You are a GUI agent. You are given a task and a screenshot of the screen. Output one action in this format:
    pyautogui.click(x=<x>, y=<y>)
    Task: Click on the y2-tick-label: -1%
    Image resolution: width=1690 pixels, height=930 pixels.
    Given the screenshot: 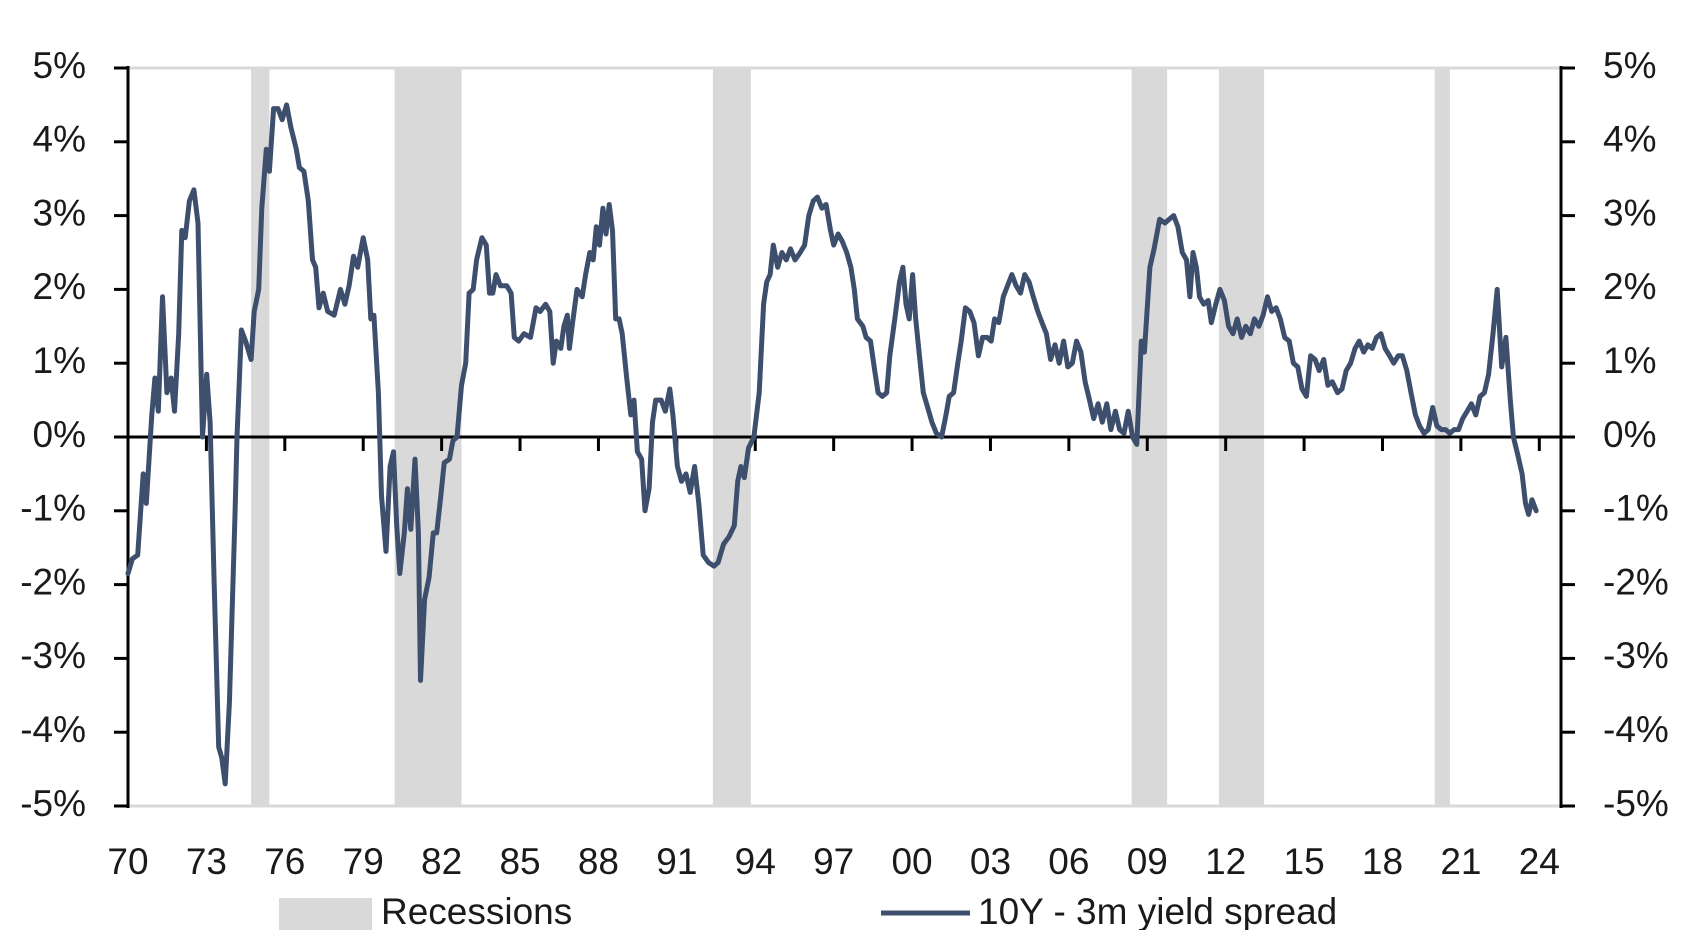 What is the action you would take?
    pyautogui.click(x=1636, y=508)
    